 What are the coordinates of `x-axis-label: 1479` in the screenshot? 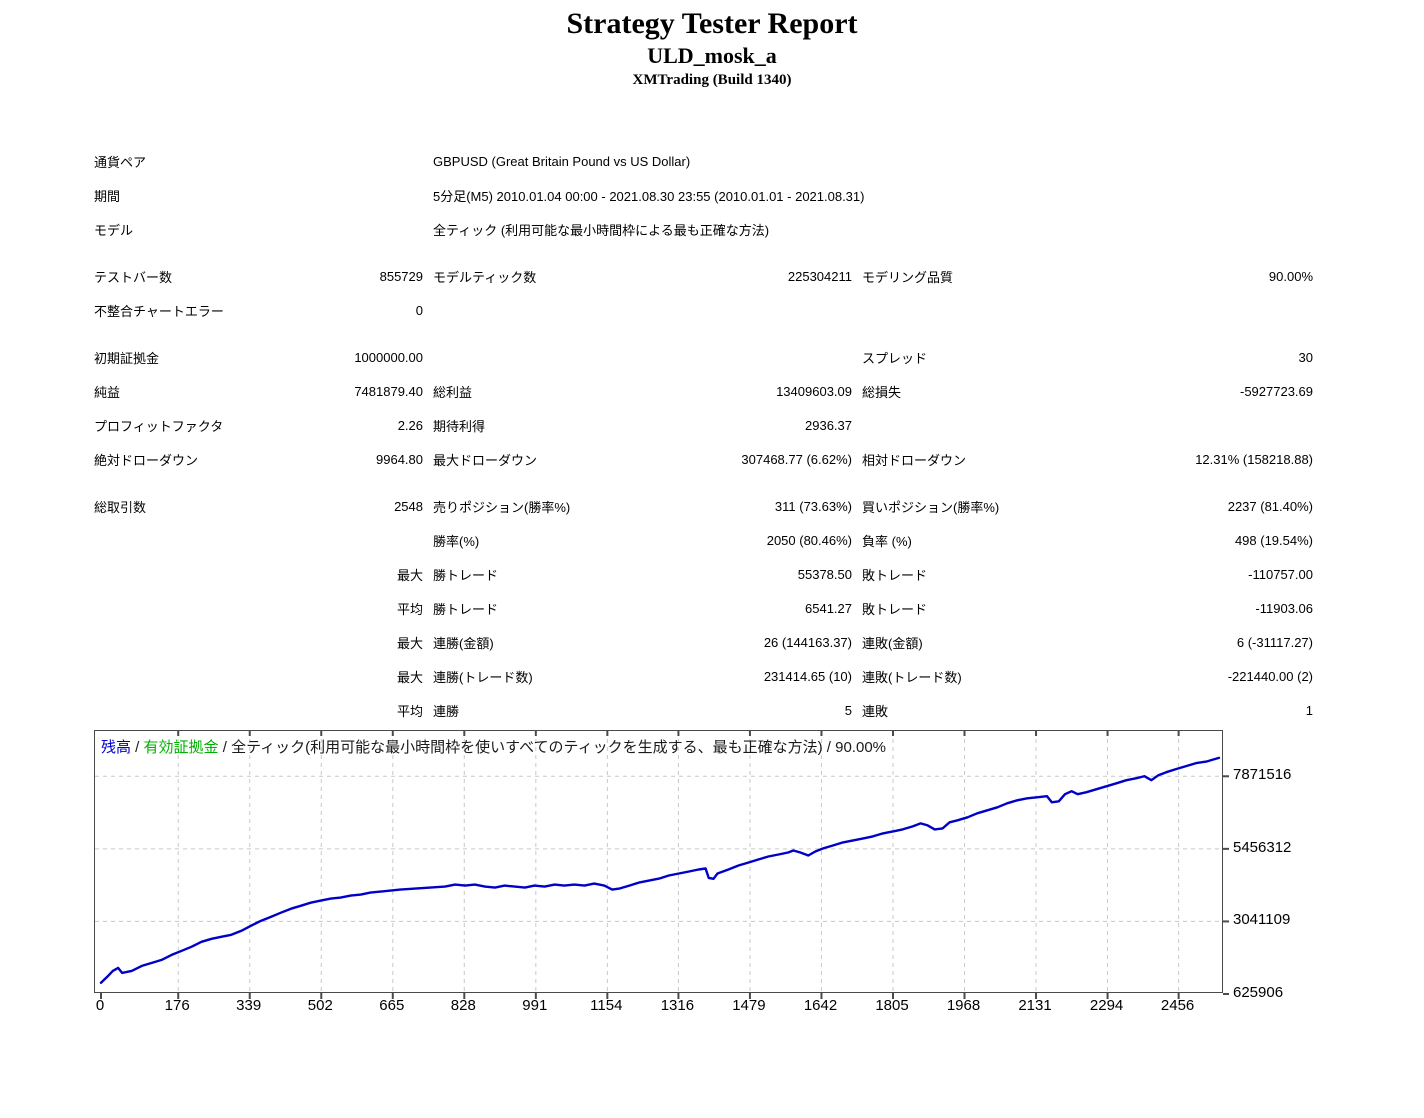 It's located at (749, 1005).